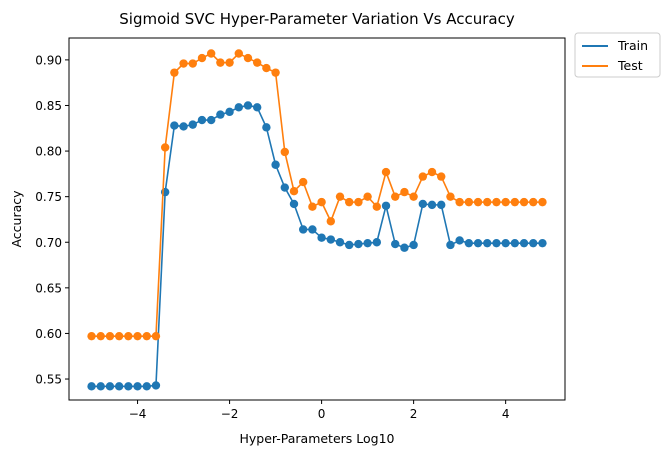 This screenshot has width=669, height=455. Describe the element at coordinates (48, 380) in the screenshot. I see `y-tick-label: 0.55` at that location.